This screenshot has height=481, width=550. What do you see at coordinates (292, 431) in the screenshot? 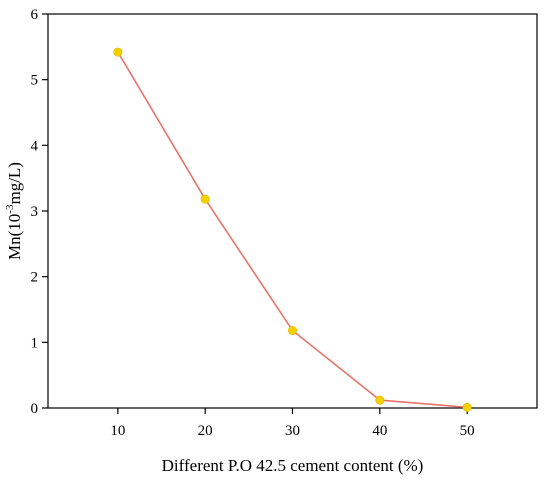
I see `x-tick-label: 30` at bounding box center [292, 431].